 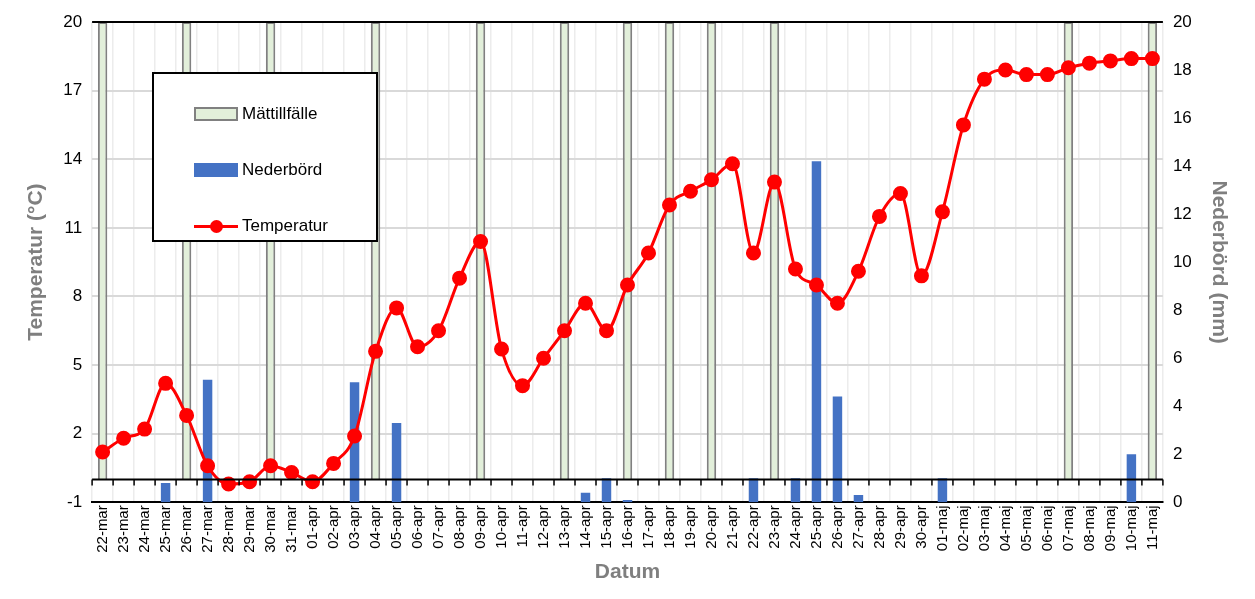 What do you see at coordinates (285, 226) in the screenshot?
I see `legend-label: Temperatur` at bounding box center [285, 226].